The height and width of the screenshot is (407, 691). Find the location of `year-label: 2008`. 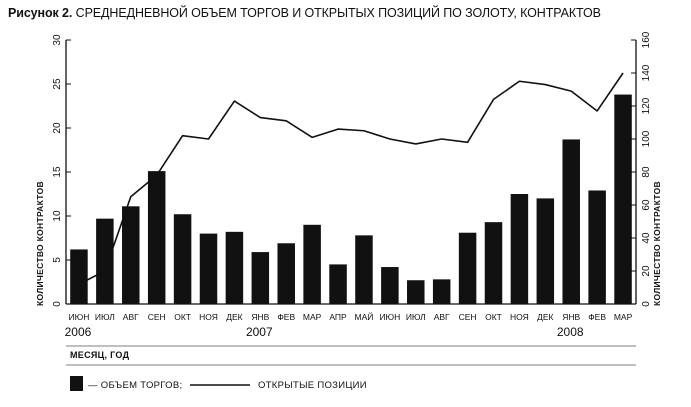

year-label: 2008 is located at coordinates (570, 332).